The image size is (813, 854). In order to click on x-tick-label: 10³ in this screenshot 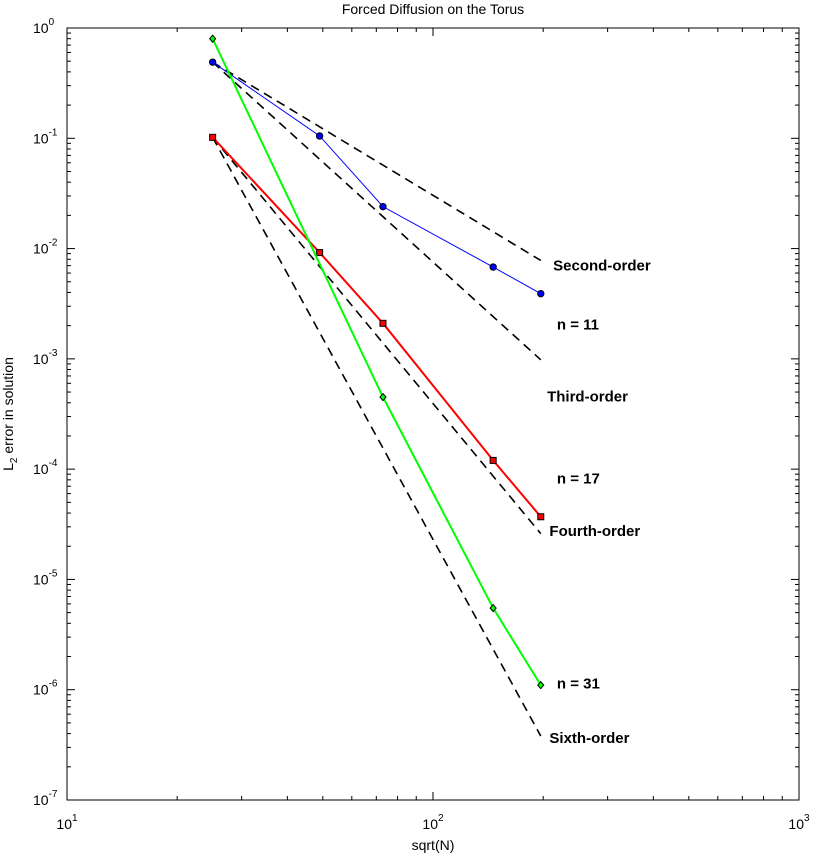, I will do `click(799, 822)`.